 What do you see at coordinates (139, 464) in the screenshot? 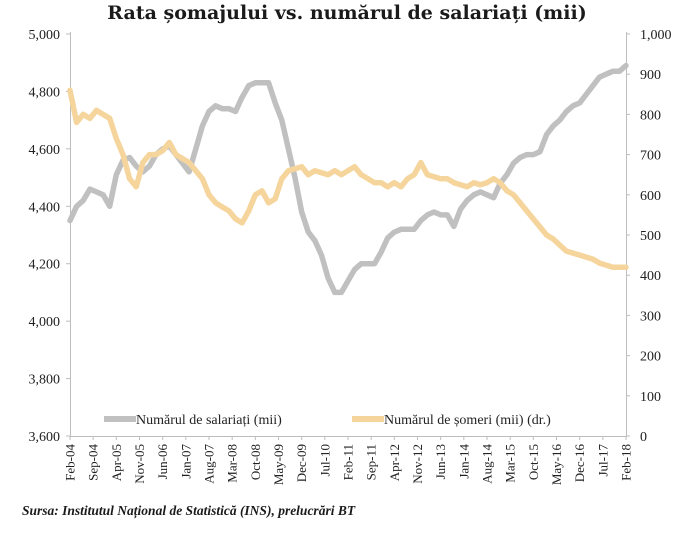
I see `x-tick-label: Nov-05` at bounding box center [139, 464].